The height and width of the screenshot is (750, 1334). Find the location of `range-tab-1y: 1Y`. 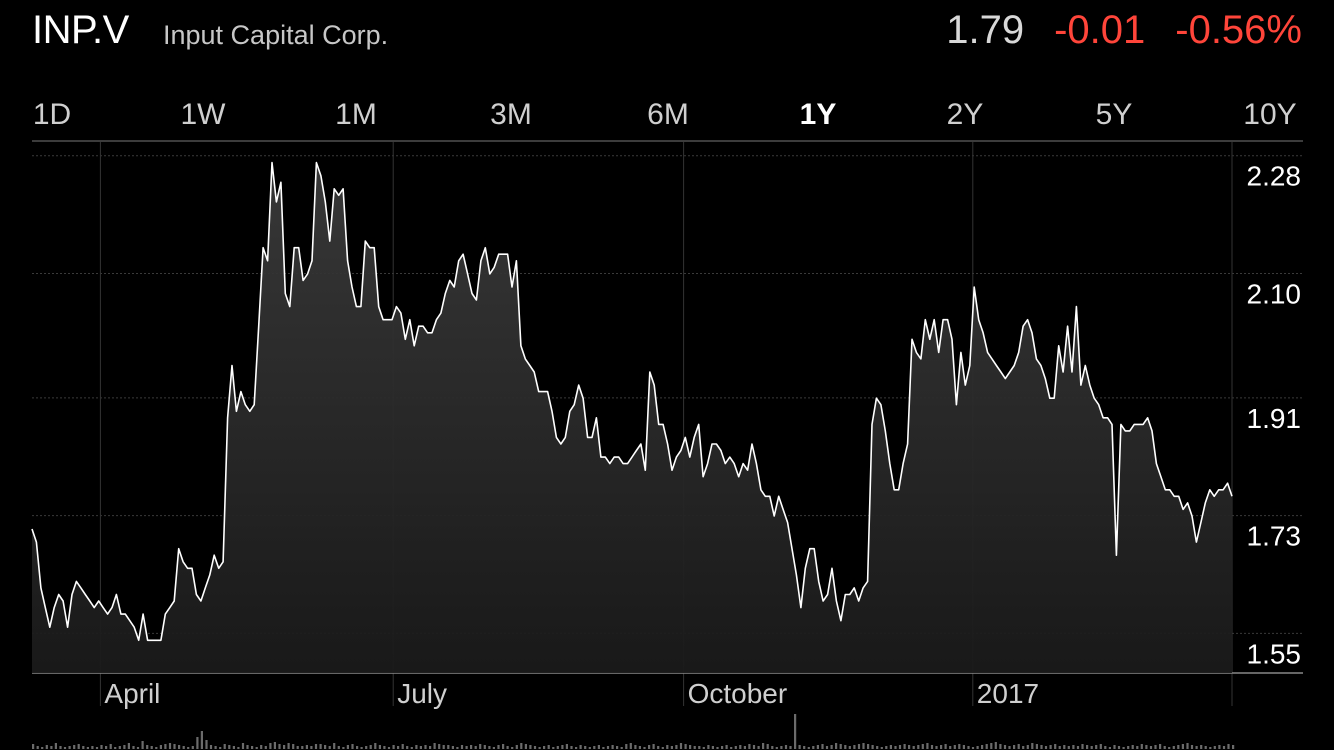

range-tab-1y: 1Y is located at coordinates (818, 114).